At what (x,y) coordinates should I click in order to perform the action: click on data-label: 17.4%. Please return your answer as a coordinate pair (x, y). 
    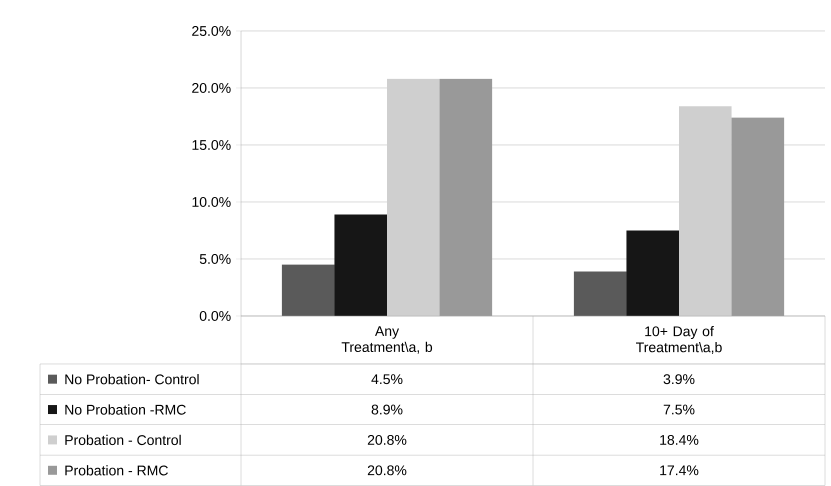
    Looking at the image, I should click on (679, 470).